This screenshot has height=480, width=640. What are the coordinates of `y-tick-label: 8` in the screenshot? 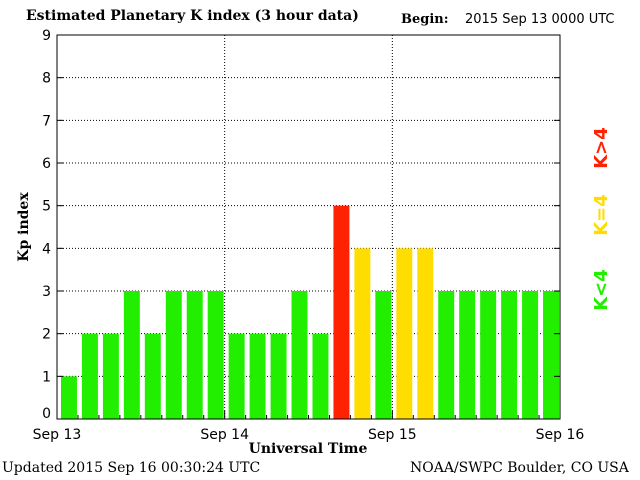 It's located at (46, 79).